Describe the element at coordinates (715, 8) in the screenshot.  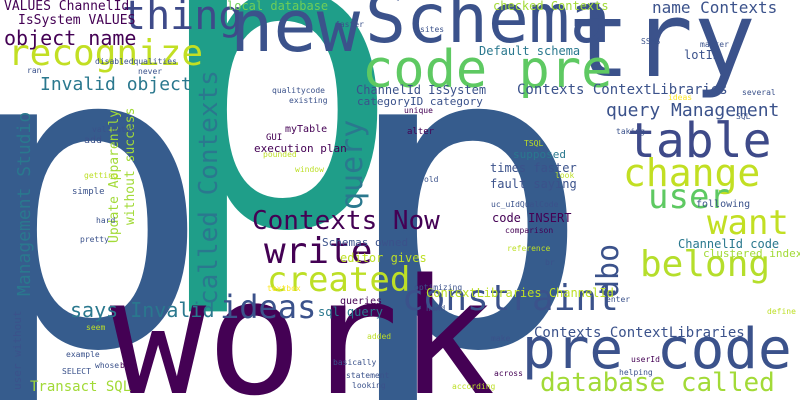
I see `word-name-contexts: name Contexts` at that location.